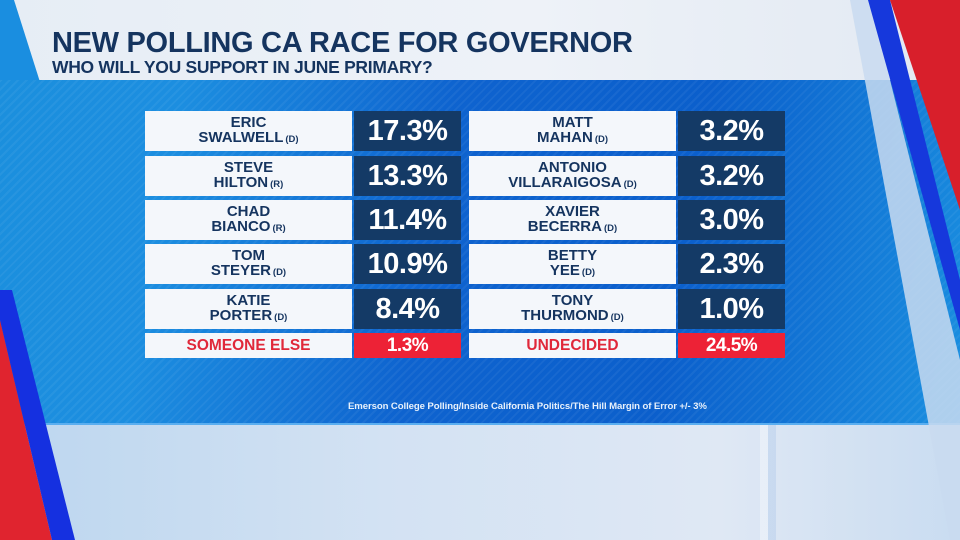  Describe the element at coordinates (564, 137) in the screenshot. I see `last-name: MAHAN` at that location.